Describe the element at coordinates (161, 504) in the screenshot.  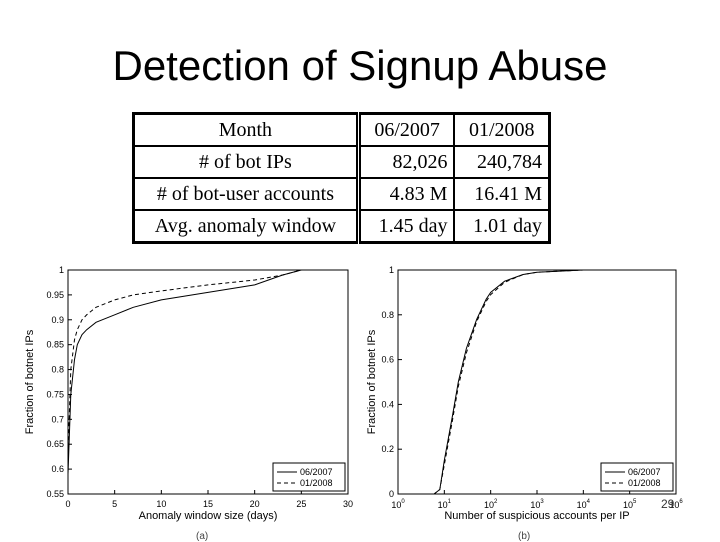
I see `left-xtick-label: 10` at that location.